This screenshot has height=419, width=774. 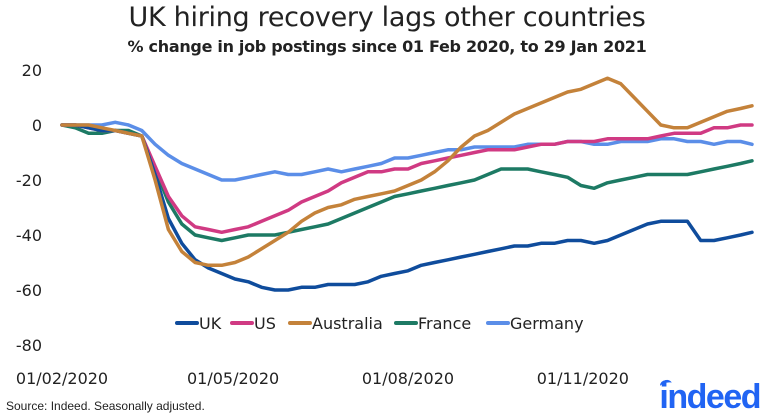 I want to click on y-tick-label: -60, so click(x=29, y=290).